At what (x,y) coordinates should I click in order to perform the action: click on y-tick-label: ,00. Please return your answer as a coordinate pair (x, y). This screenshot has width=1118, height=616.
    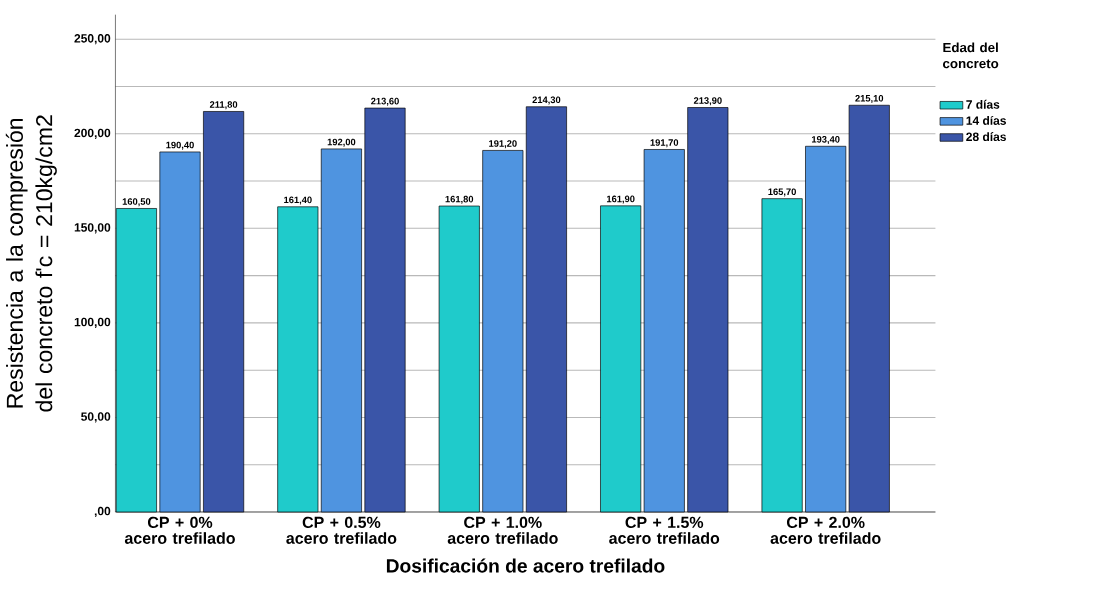
    Looking at the image, I should click on (102, 512).